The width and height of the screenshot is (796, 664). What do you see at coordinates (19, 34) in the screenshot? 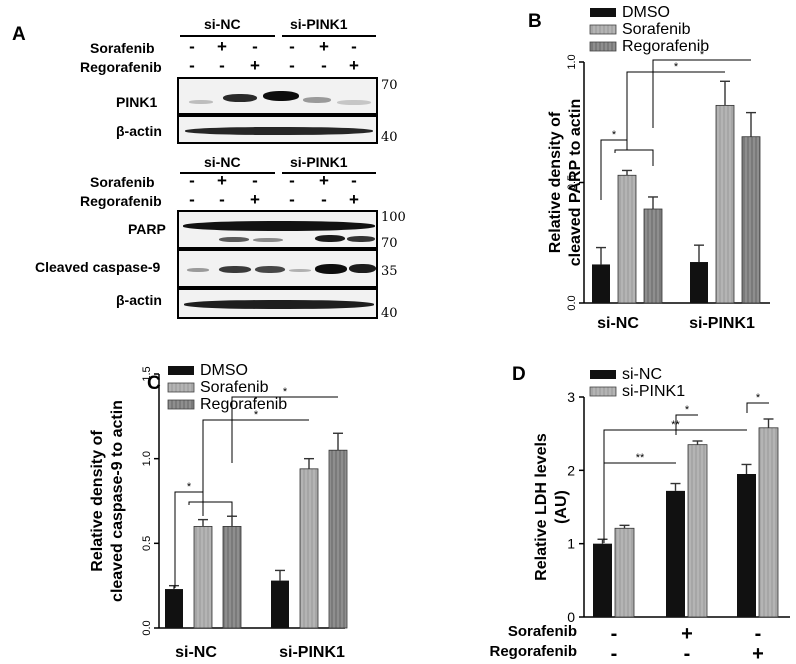
I see `panel-a-letter: A` at bounding box center [19, 34].